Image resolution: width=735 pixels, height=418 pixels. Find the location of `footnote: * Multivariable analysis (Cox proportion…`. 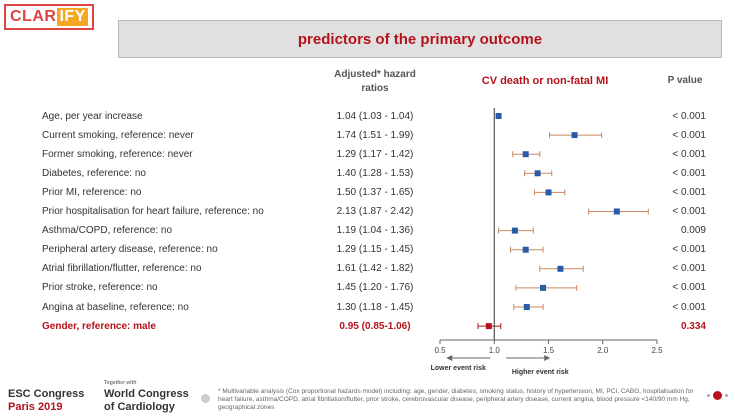

footnote: * Multivariable analysis (Cox proportion… is located at coordinates (456, 399).